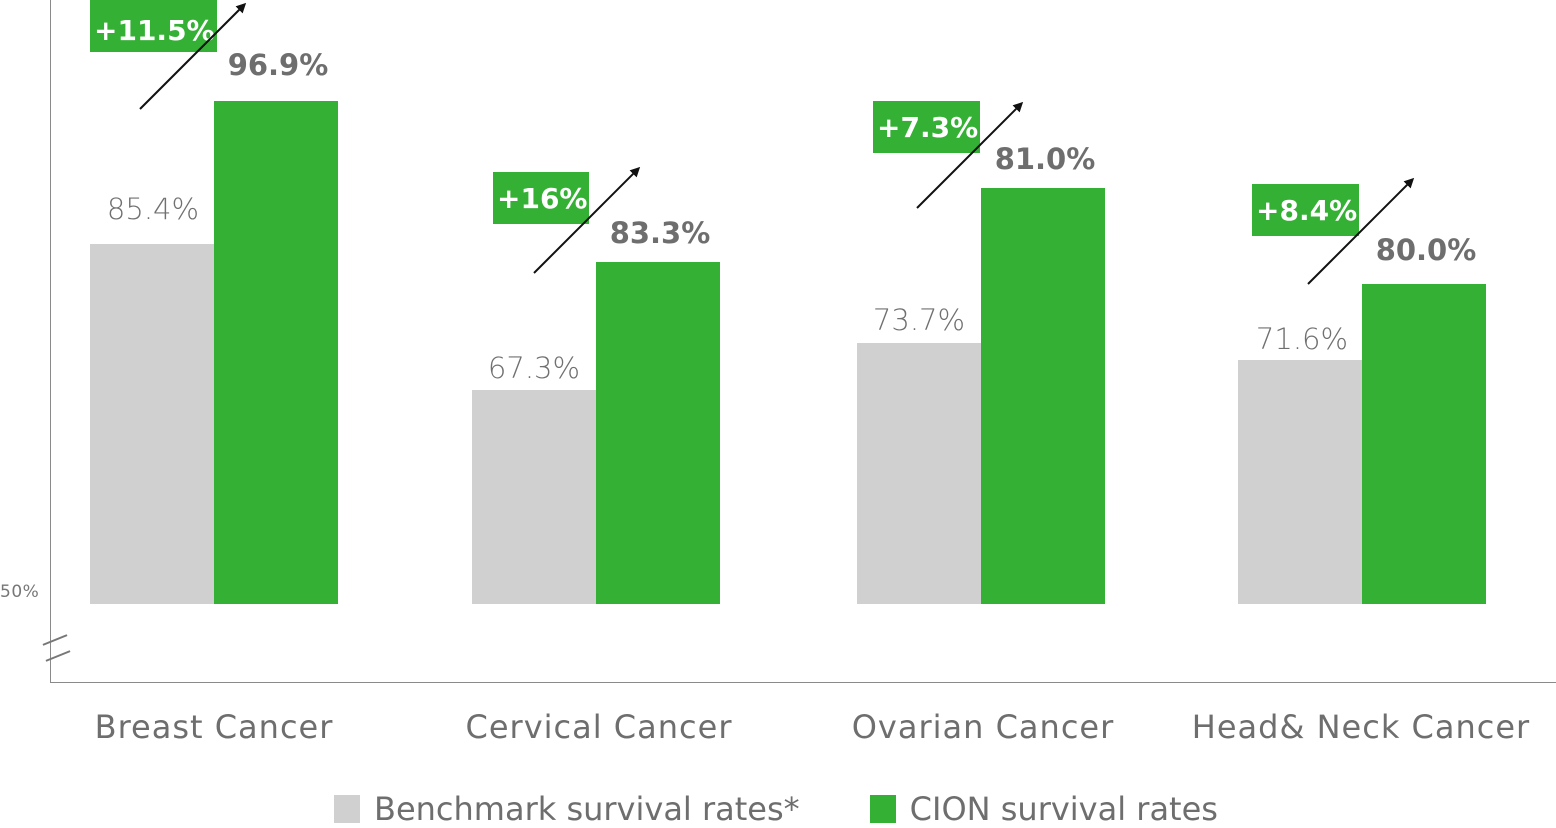  Describe the element at coordinates (153, 26) in the screenshot. I see `delta-badge: +11.5%` at that location.